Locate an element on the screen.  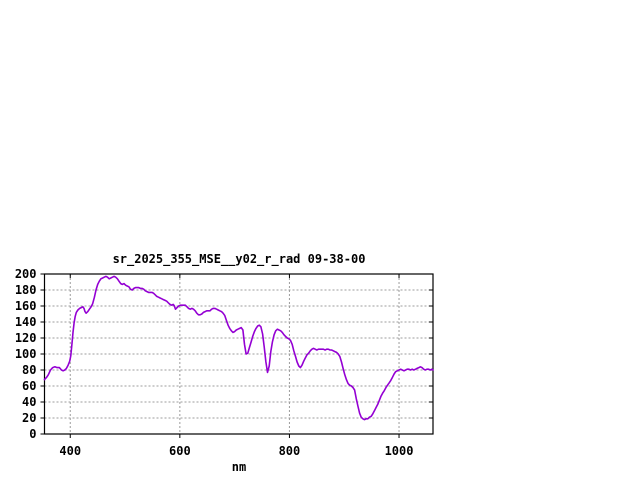
y-tick-label: 120 is located at coordinates (26, 338).